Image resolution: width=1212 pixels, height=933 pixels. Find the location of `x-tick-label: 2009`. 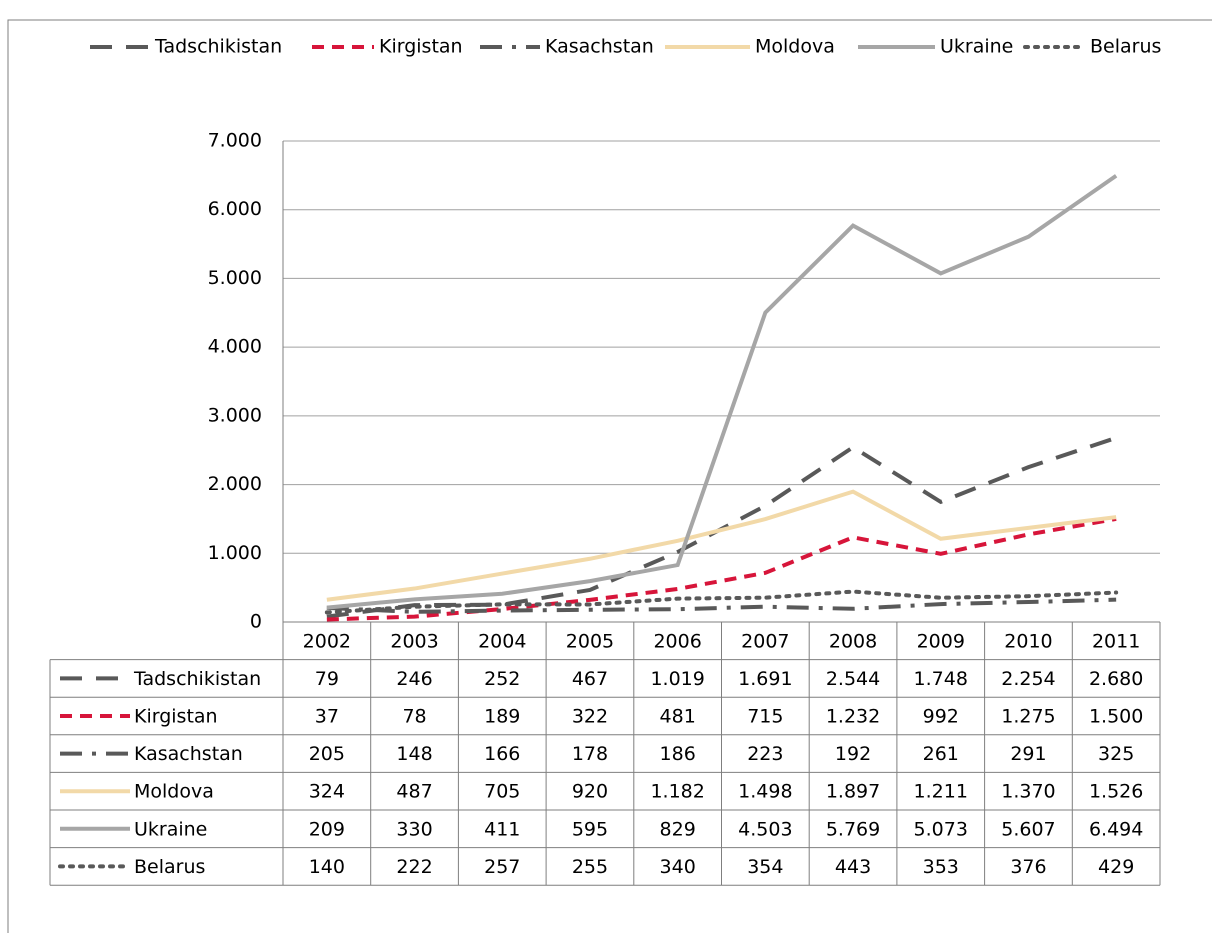

x-tick-label: 2009 is located at coordinates (941, 641).